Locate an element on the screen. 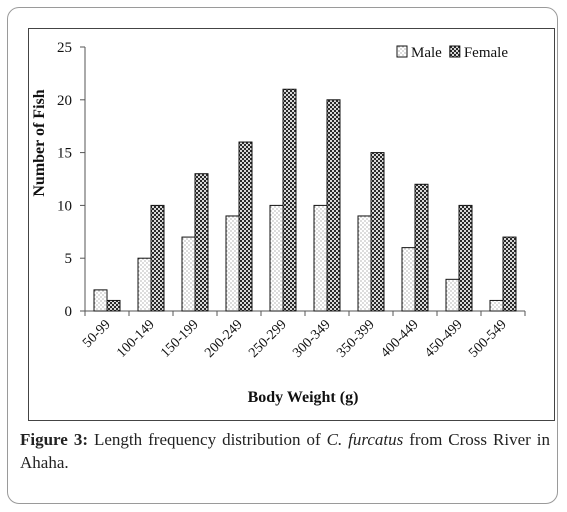 This screenshot has height=512, width=567. x-tick-label: 400-449 is located at coordinates (400, 339).